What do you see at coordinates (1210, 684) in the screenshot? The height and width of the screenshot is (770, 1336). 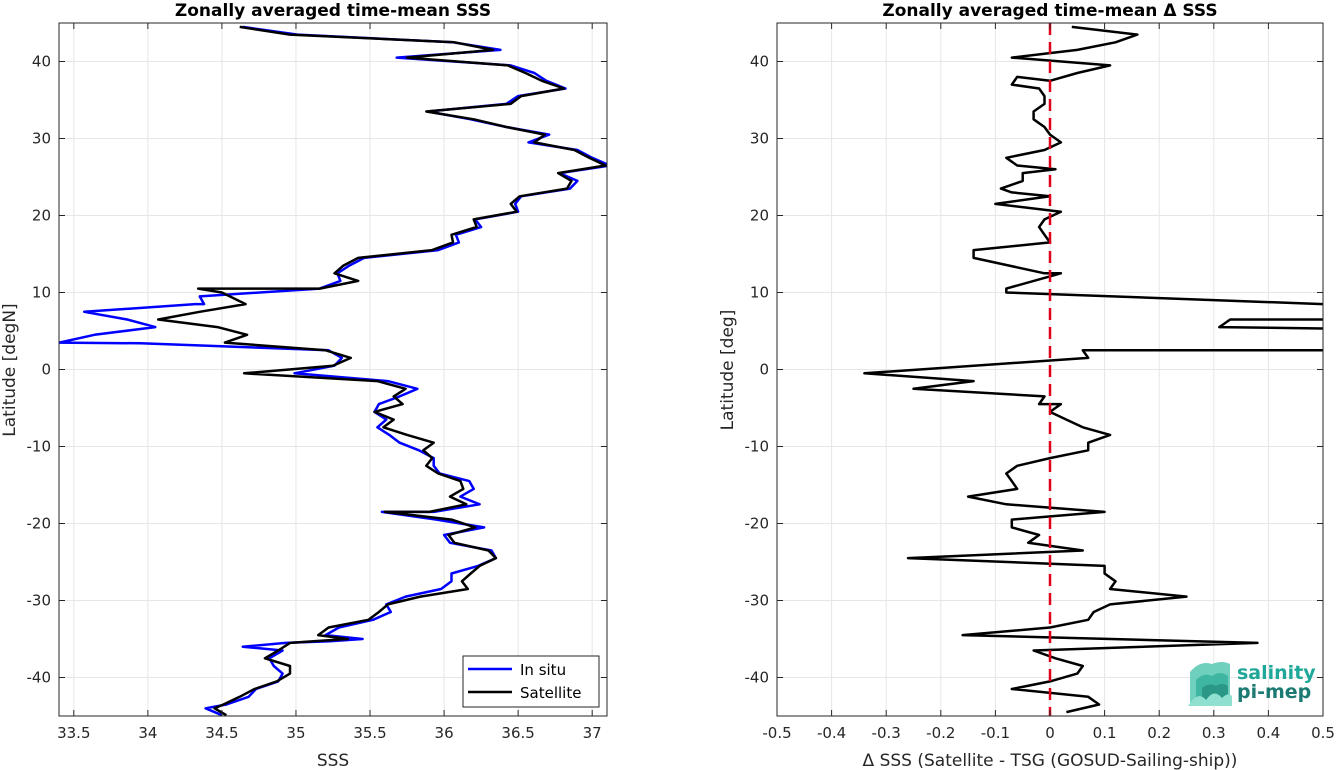 I see `logo-wave-icon` at bounding box center [1210, 684].